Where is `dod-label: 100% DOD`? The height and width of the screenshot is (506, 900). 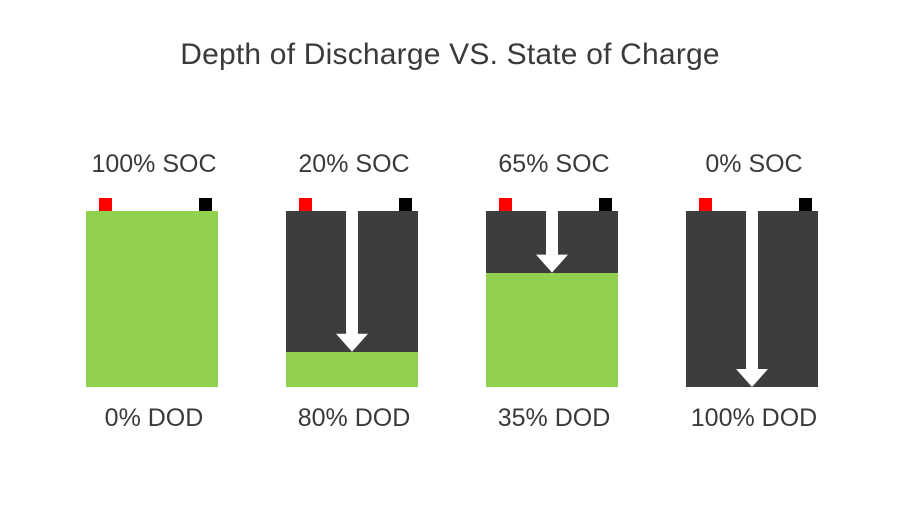
dod-label: 100% DOD is located at coordinates (754, 418).